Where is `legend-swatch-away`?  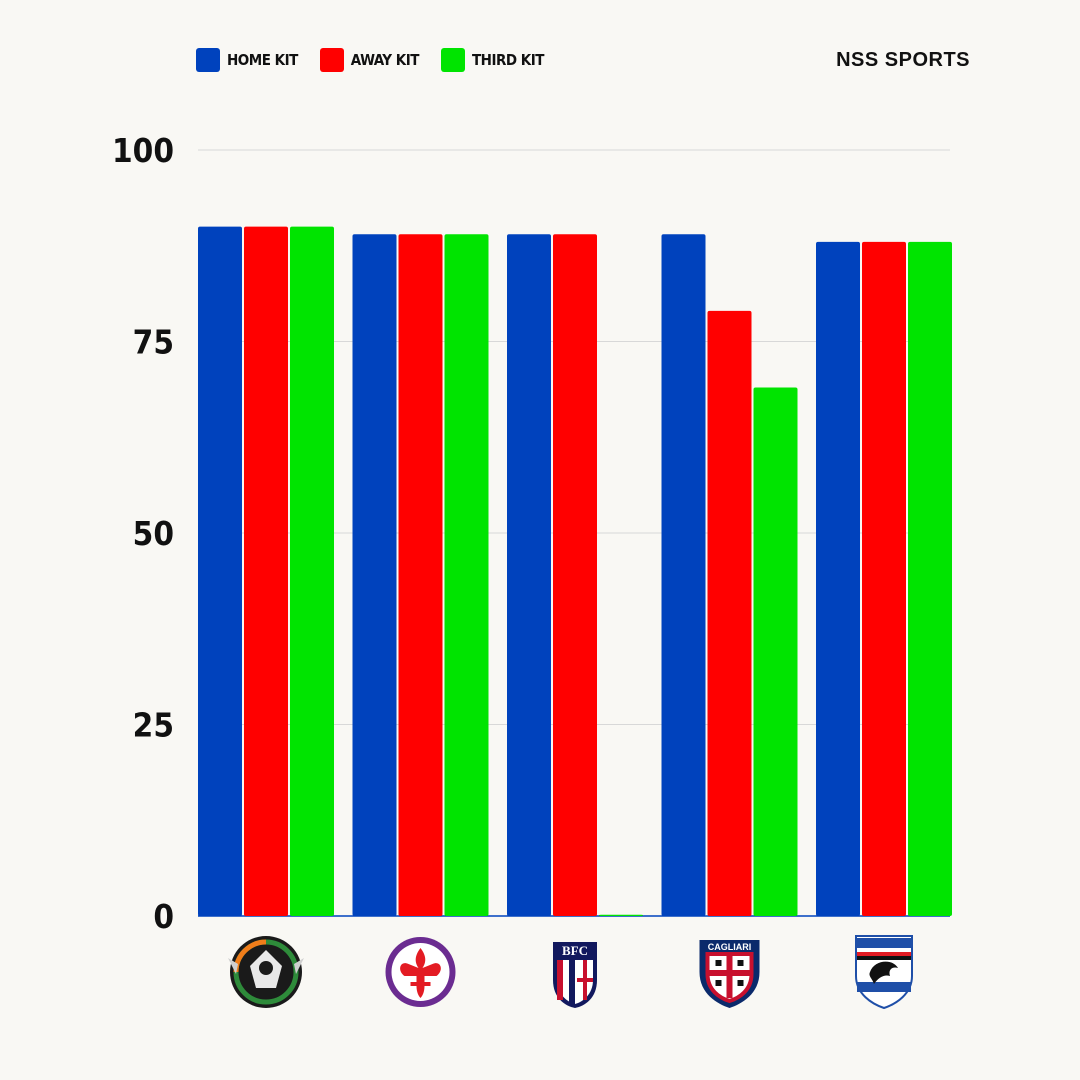 legend-swatch-away is located at coordinates (331, 60).